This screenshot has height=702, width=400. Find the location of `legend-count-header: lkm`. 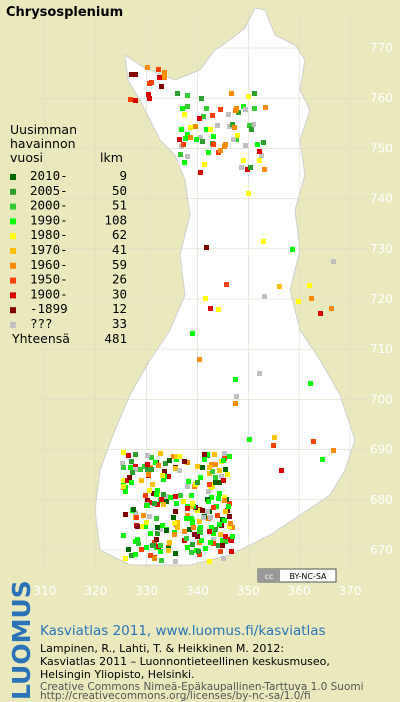

legend-count-header: lkm is located at coordinates (111, 157).